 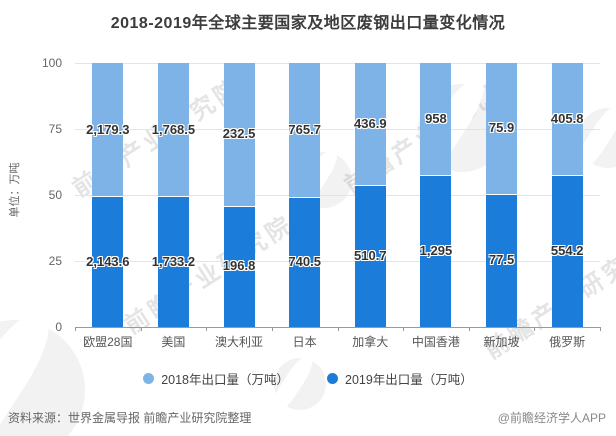 I want to click on source-note: 资料来源：世界金属导报 前瞻产业研究院整理, so click(x=130, y=418).